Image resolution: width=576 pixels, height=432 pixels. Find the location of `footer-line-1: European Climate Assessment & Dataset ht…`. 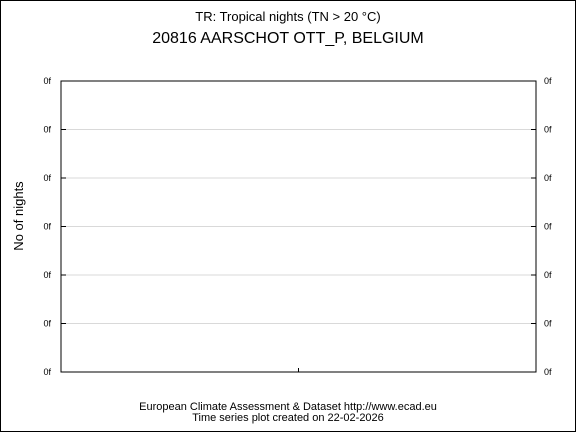

footer-line-1: European Climate Assessment & Dataset ht… is located at coordinates (288, 407).